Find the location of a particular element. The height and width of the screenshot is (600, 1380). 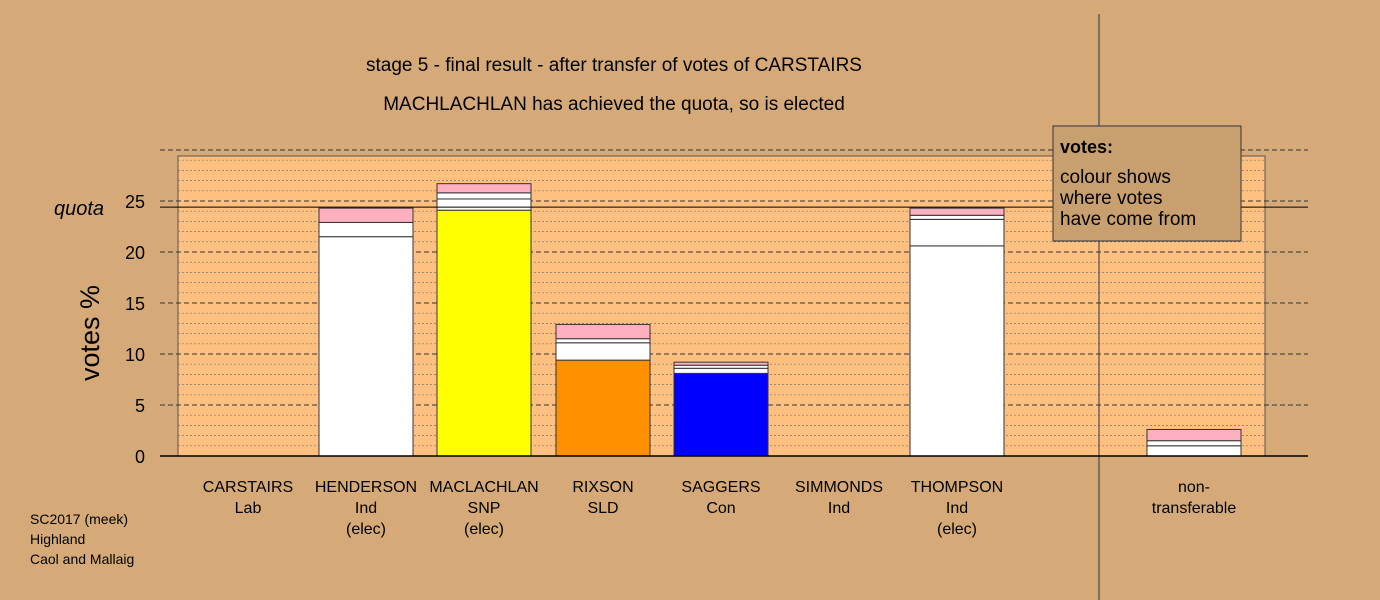

category-name: SIMMONDS is located at coordinates (839, 487).